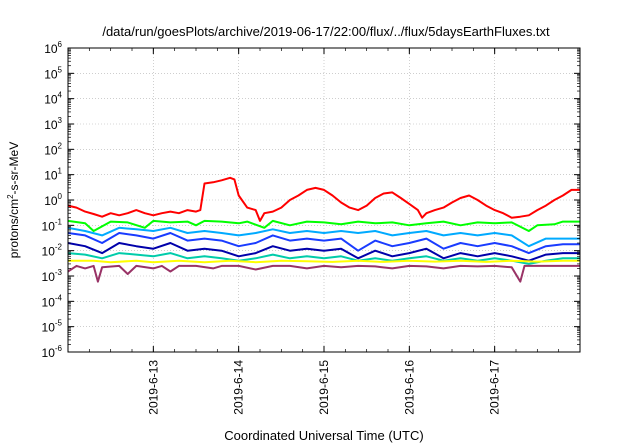 Image resolution: width=640 pixels, height=448 pixels. I want to click on y-tick-label: 10³, so click(53, 124).